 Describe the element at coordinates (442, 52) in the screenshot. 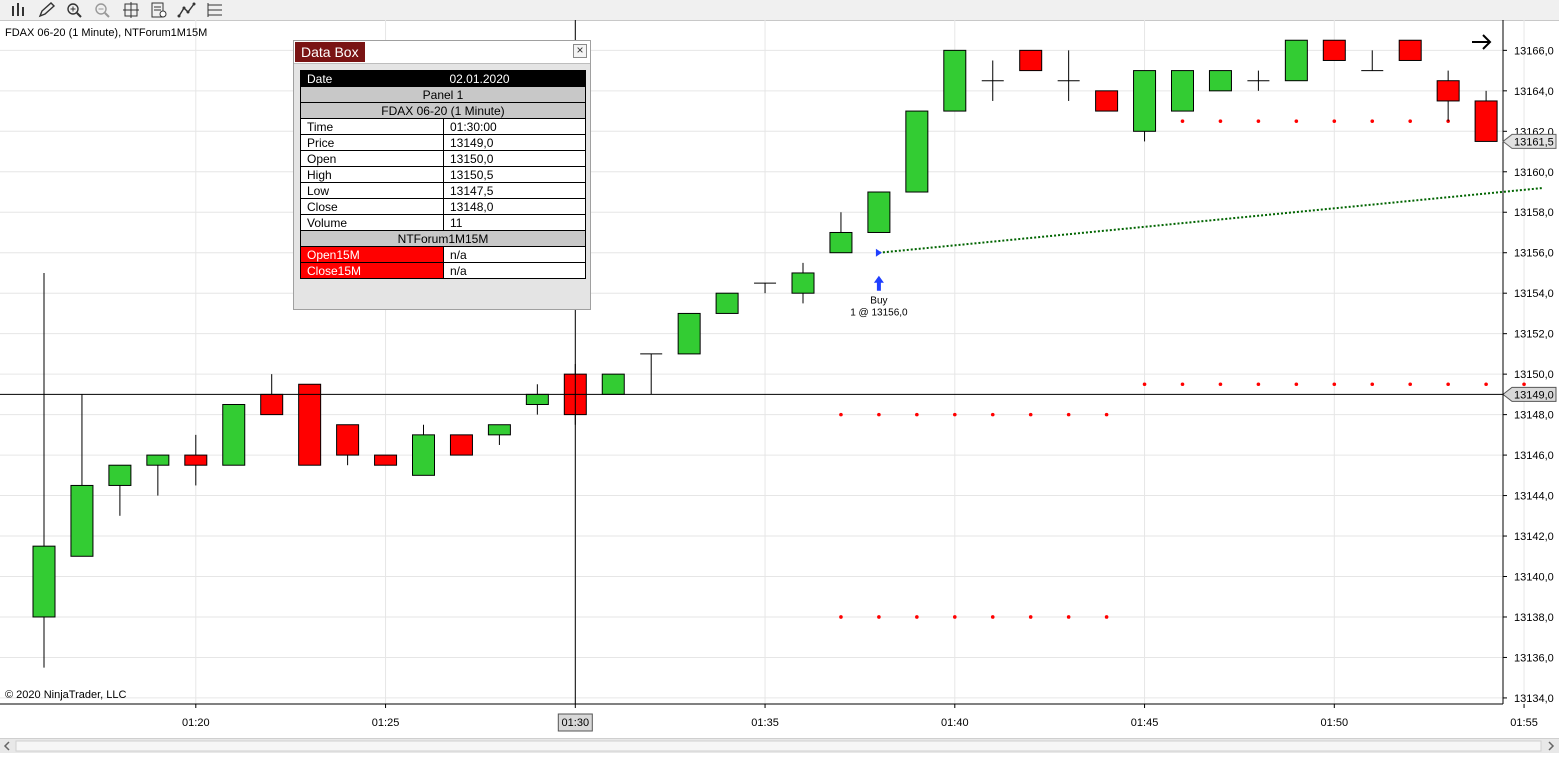

I see `data-box-titlebar` at that location.